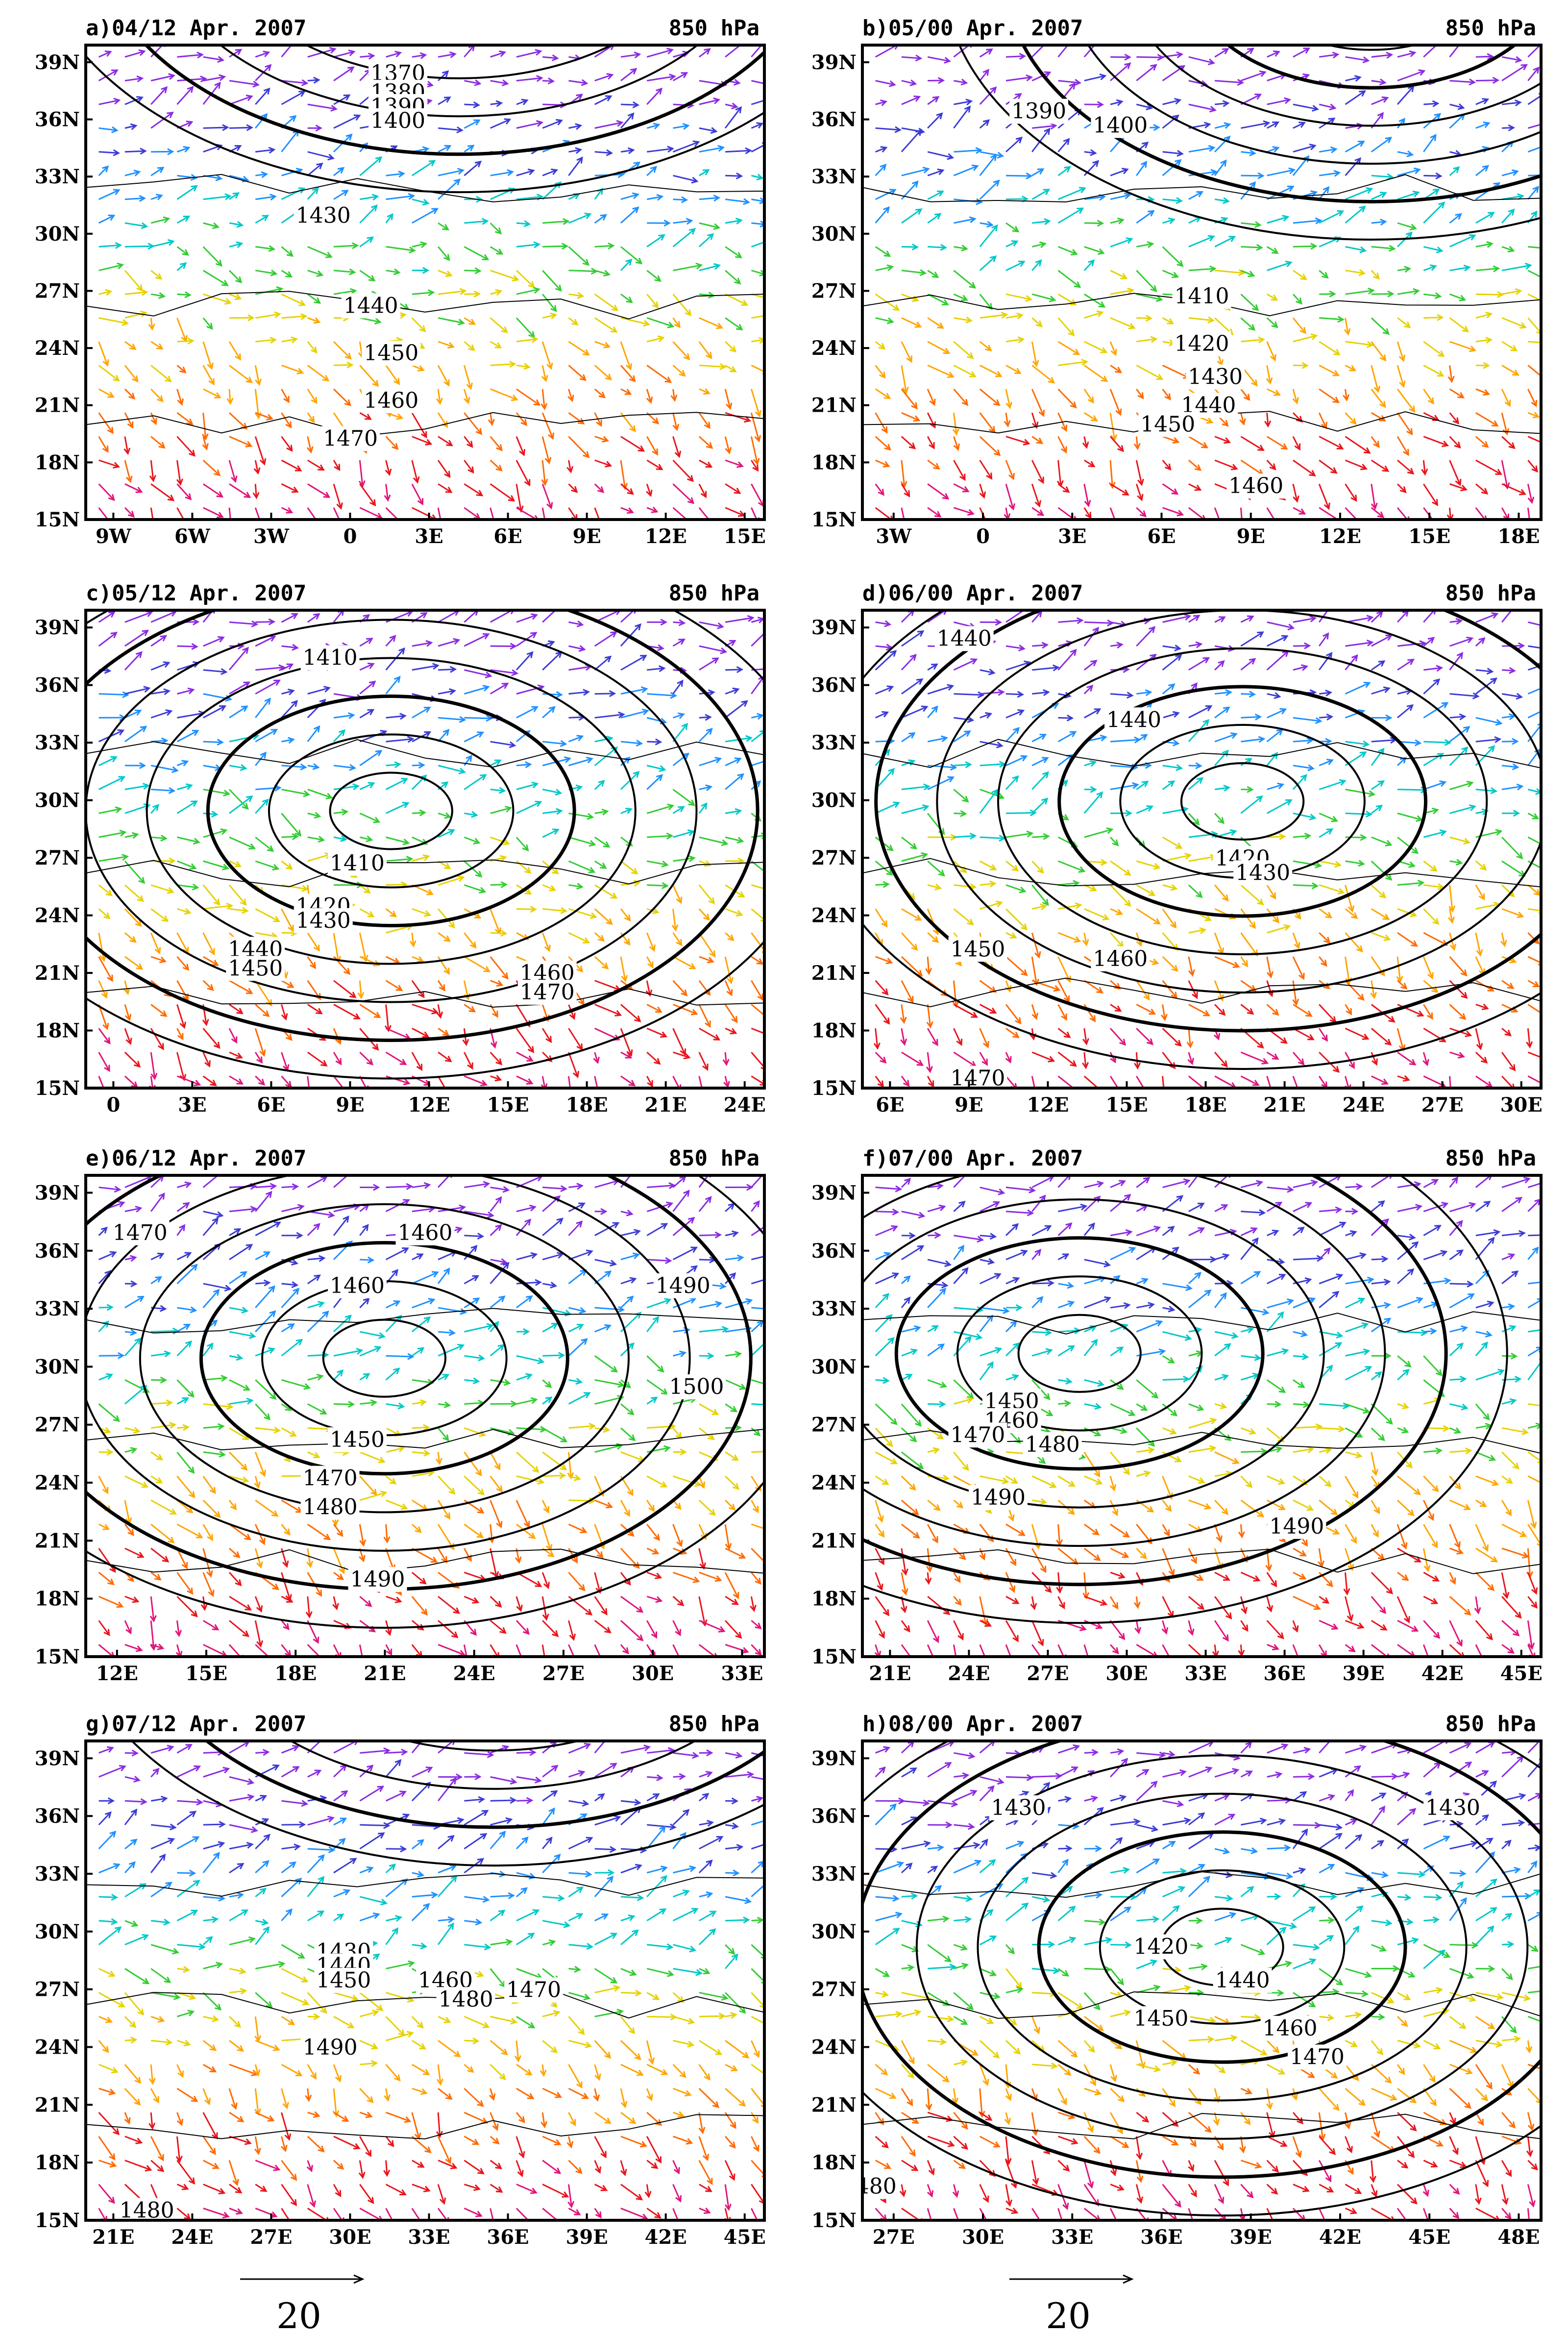 This screenshot has width=1568, height=2334. I want to click on panel-level: 850 hPa, so click(1491, 28).